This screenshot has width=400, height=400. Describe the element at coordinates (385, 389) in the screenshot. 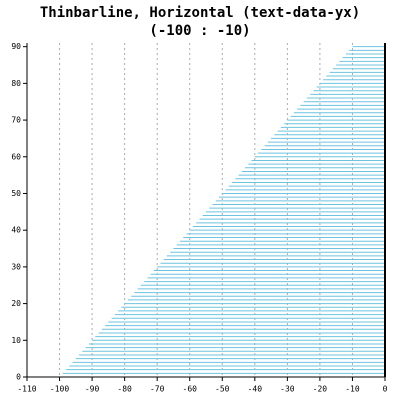

I see `x-tick-label: 0` at that location.